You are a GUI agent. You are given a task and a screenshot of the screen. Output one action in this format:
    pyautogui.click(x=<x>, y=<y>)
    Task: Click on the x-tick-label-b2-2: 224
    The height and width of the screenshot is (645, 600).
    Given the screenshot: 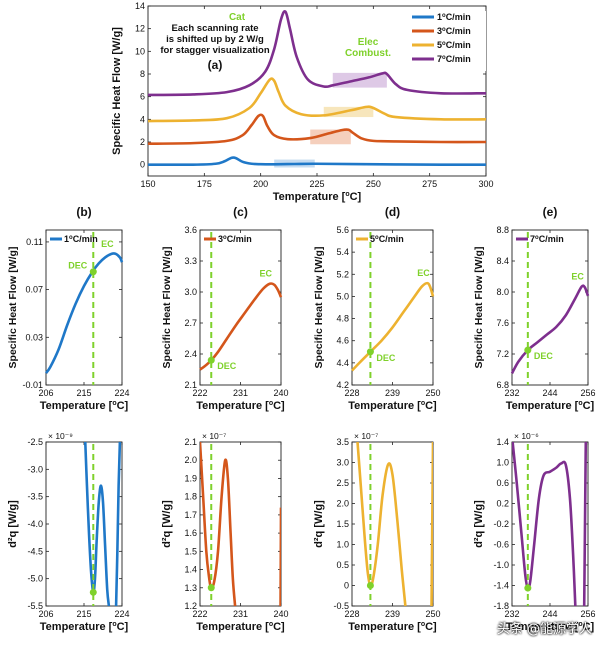 What is the action you would take?
    pyautogui.click(x=121, y=614)
    